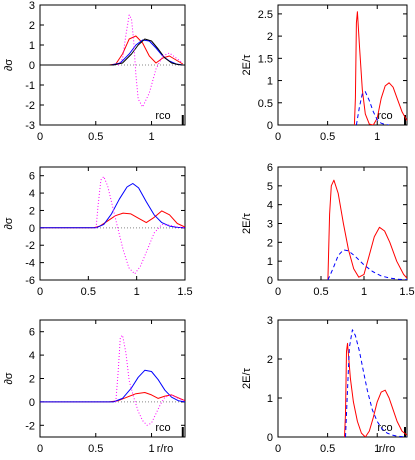  I want to click on y-tick-label: -4, so click(30, 264).